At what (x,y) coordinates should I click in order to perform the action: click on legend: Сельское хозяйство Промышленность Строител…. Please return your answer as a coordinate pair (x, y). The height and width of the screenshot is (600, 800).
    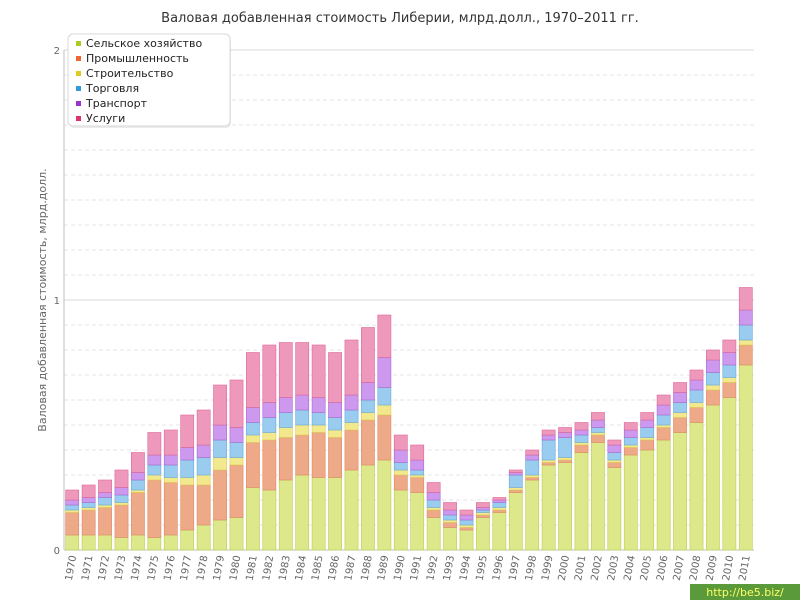
    Looking at the image, I should click on (149, 80).